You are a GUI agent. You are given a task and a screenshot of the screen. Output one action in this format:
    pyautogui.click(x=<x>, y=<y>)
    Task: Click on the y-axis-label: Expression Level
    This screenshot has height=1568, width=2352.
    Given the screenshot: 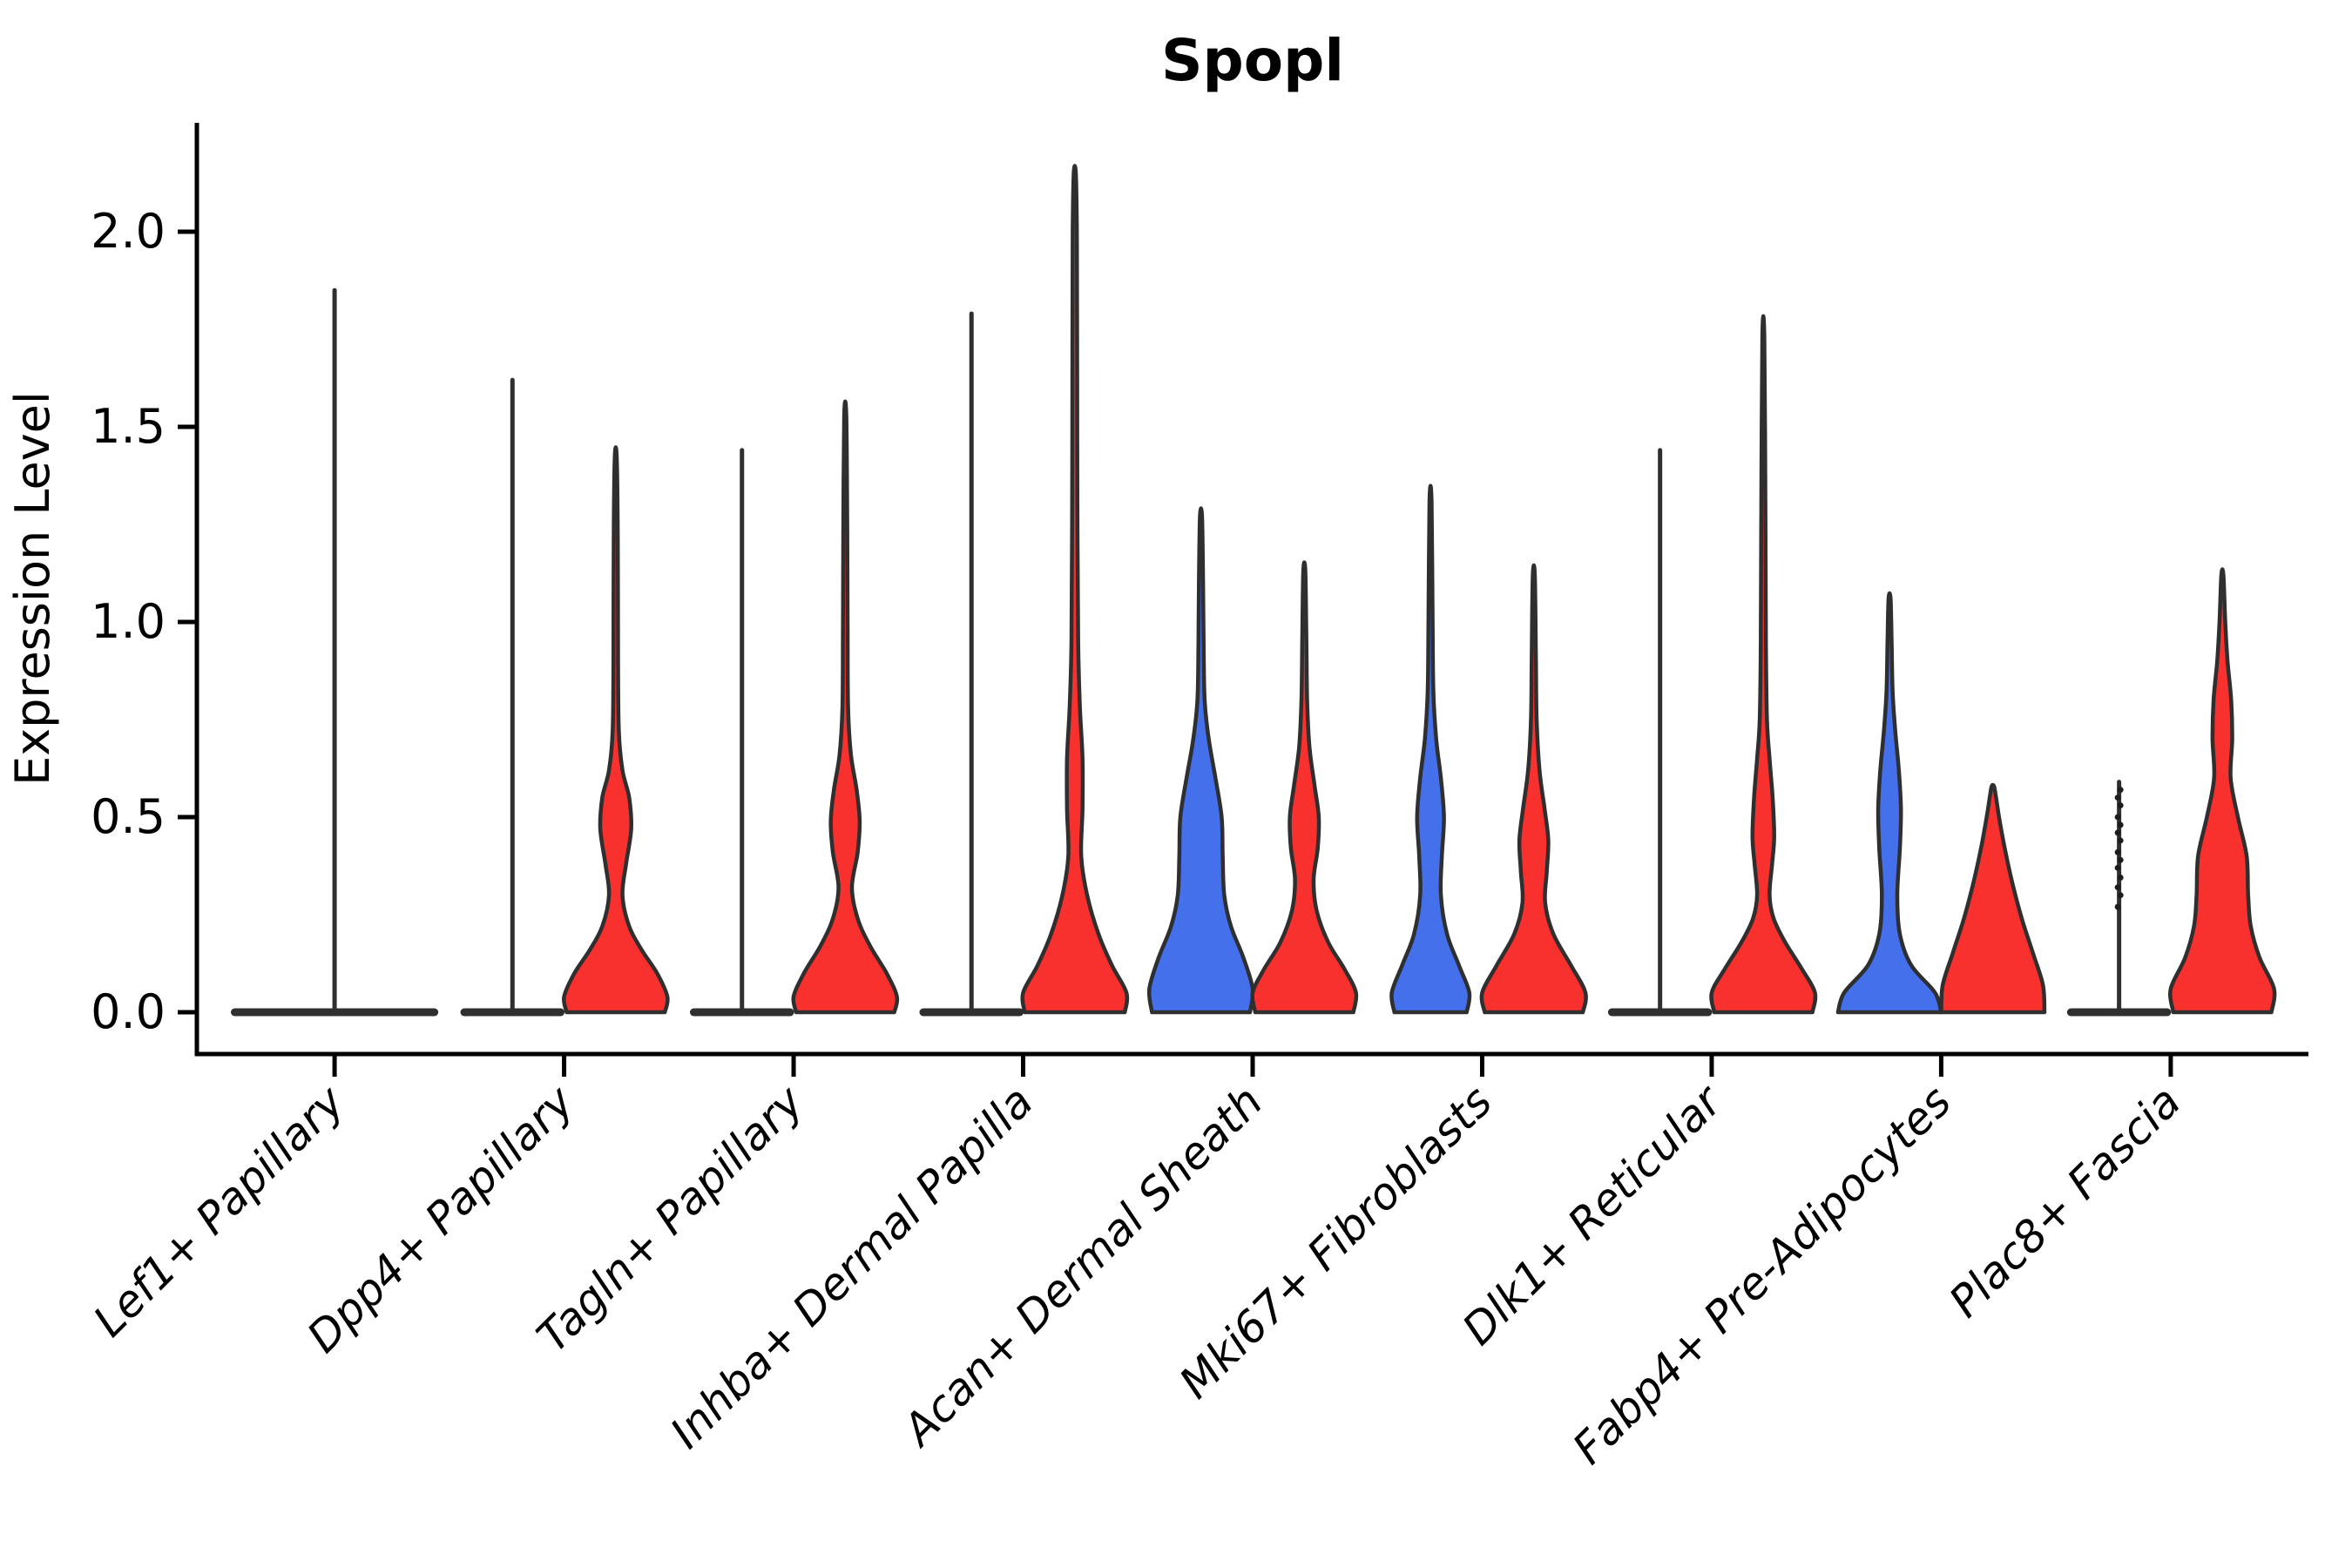 What is the action you would take?
    pyautogui.click(x=32, y=588)
    